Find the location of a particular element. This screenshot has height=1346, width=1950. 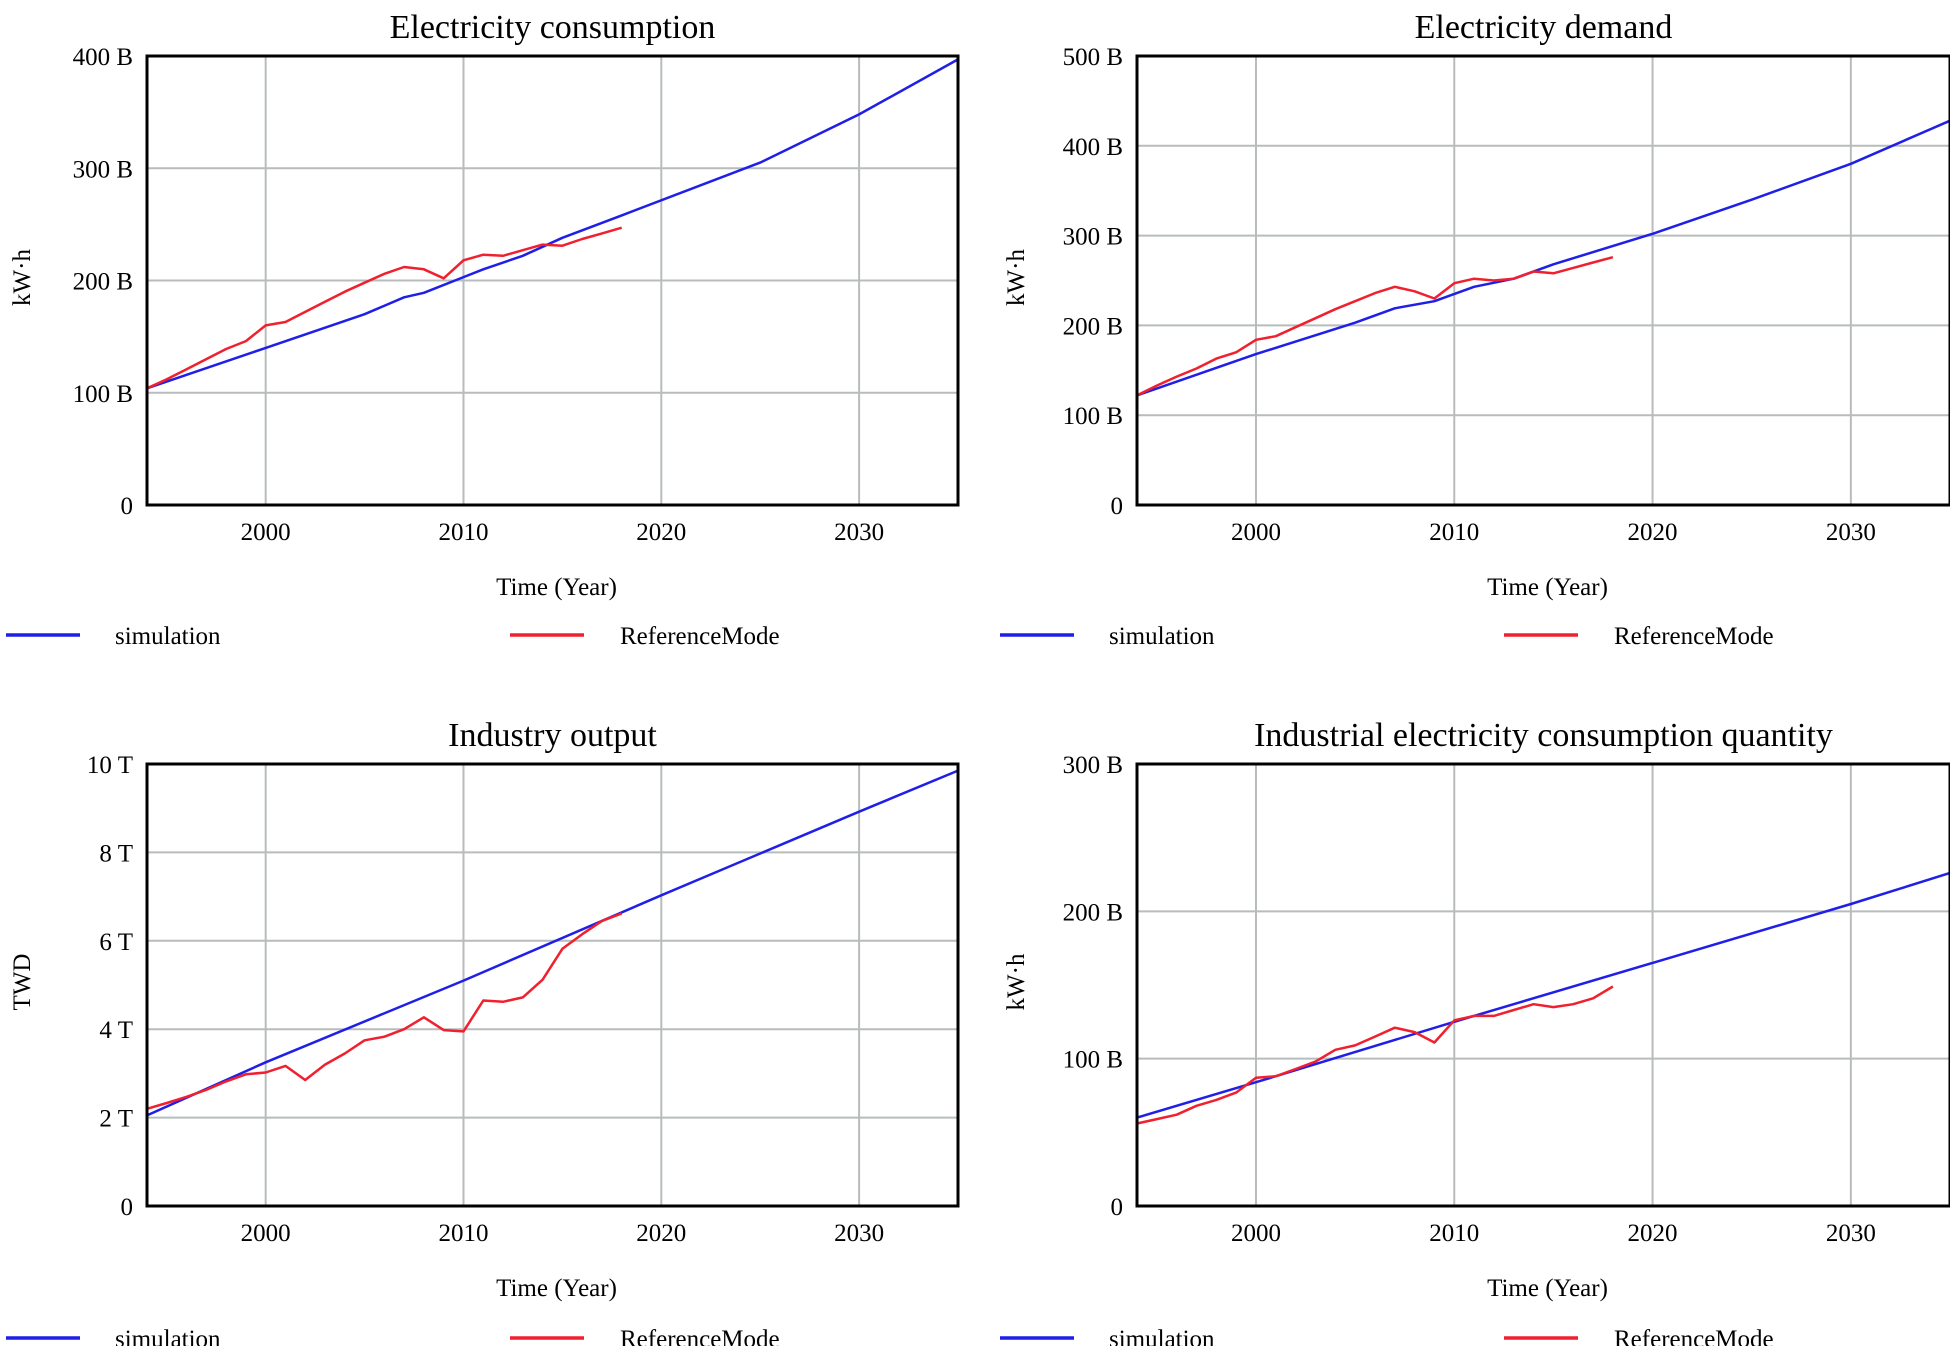

y-tick-label: 6 T is located at coordinates (116, 942).